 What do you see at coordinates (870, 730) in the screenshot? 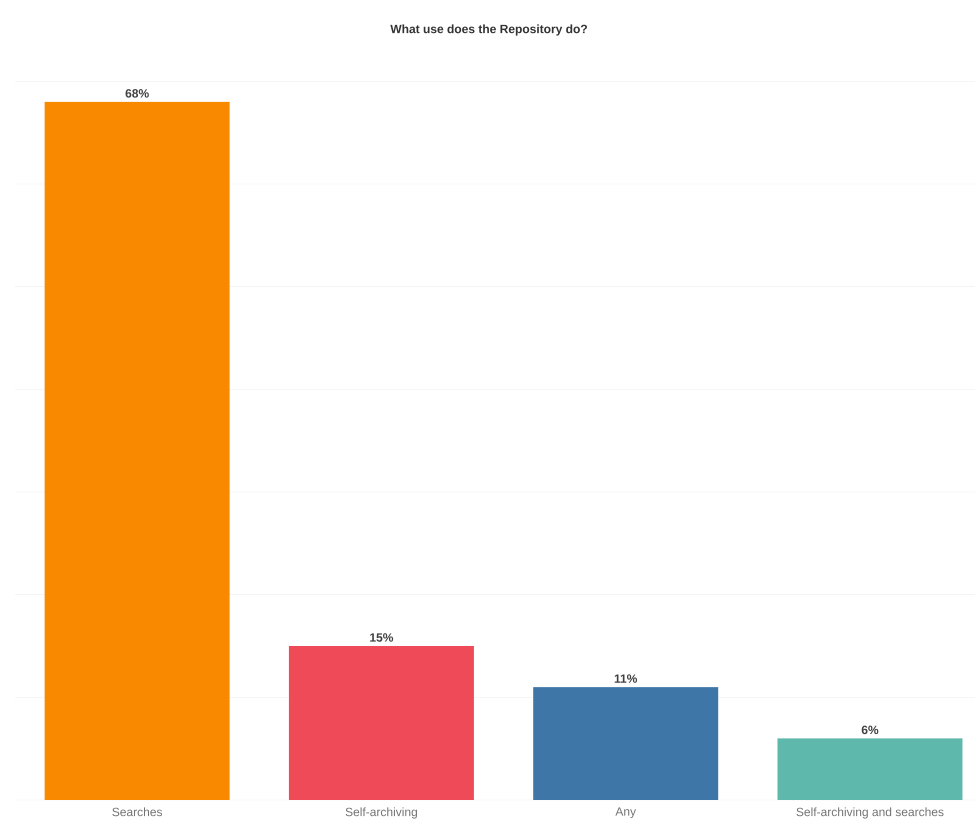
I see `data-label: 6%` at bounding box center [870, 730].